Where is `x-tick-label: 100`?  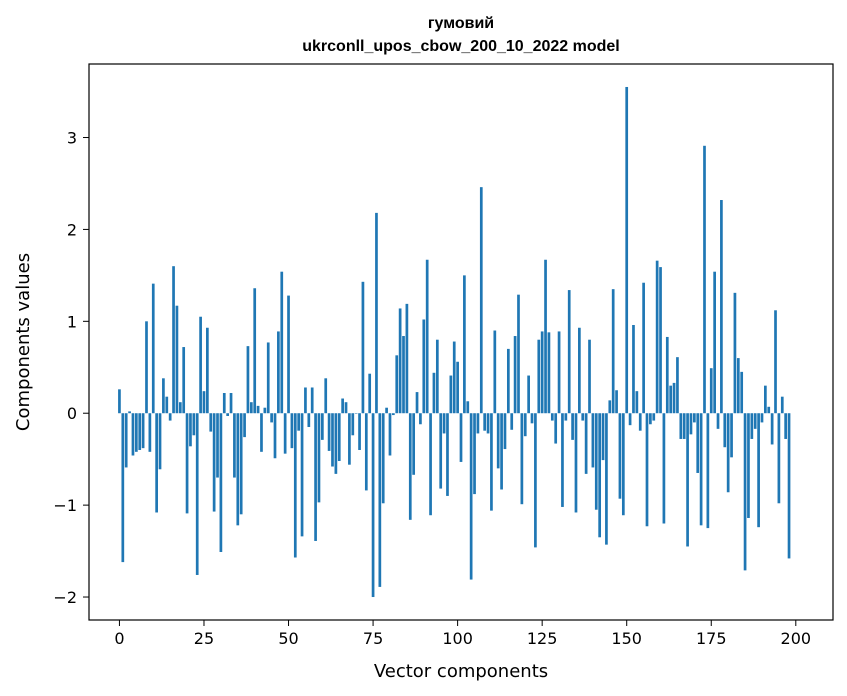
x-tick-label: 100 is located at coordinates (457, 638).